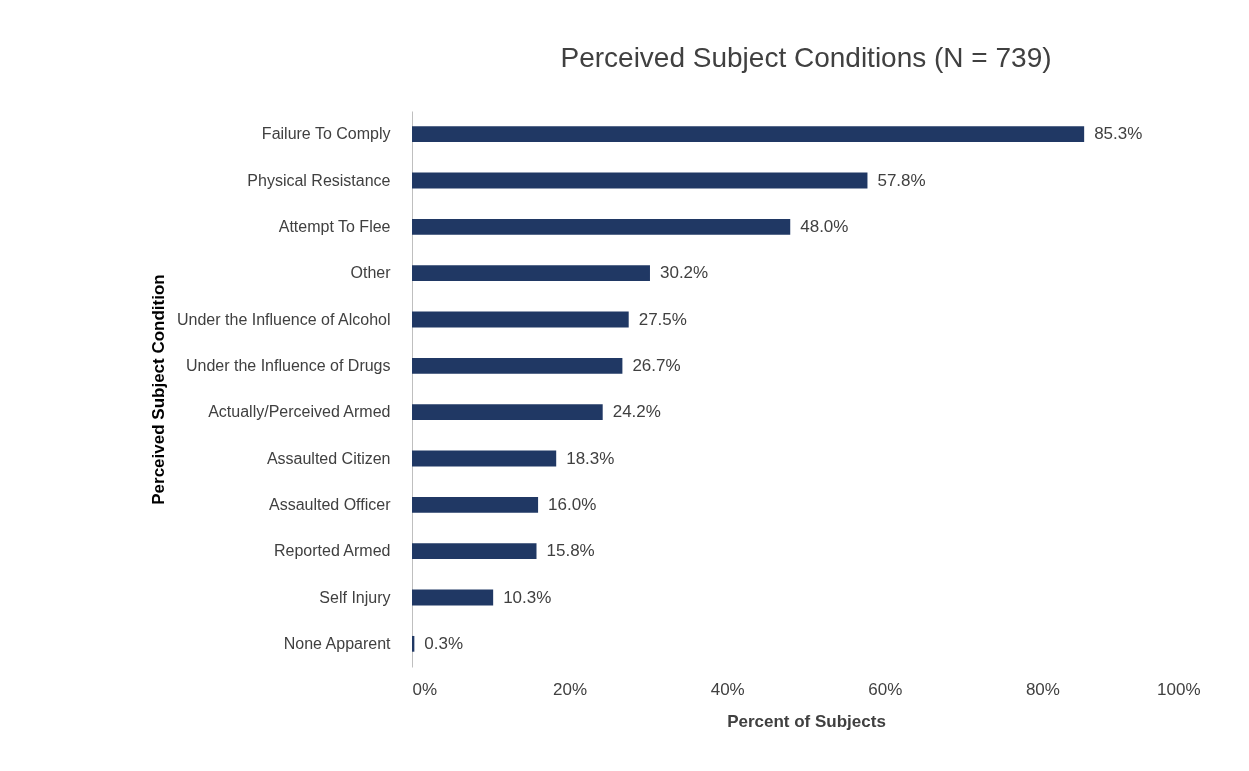 The height and width of the screenshot is (771, 1249). I want to click on data-label: 26.7%, so click(656, 365).